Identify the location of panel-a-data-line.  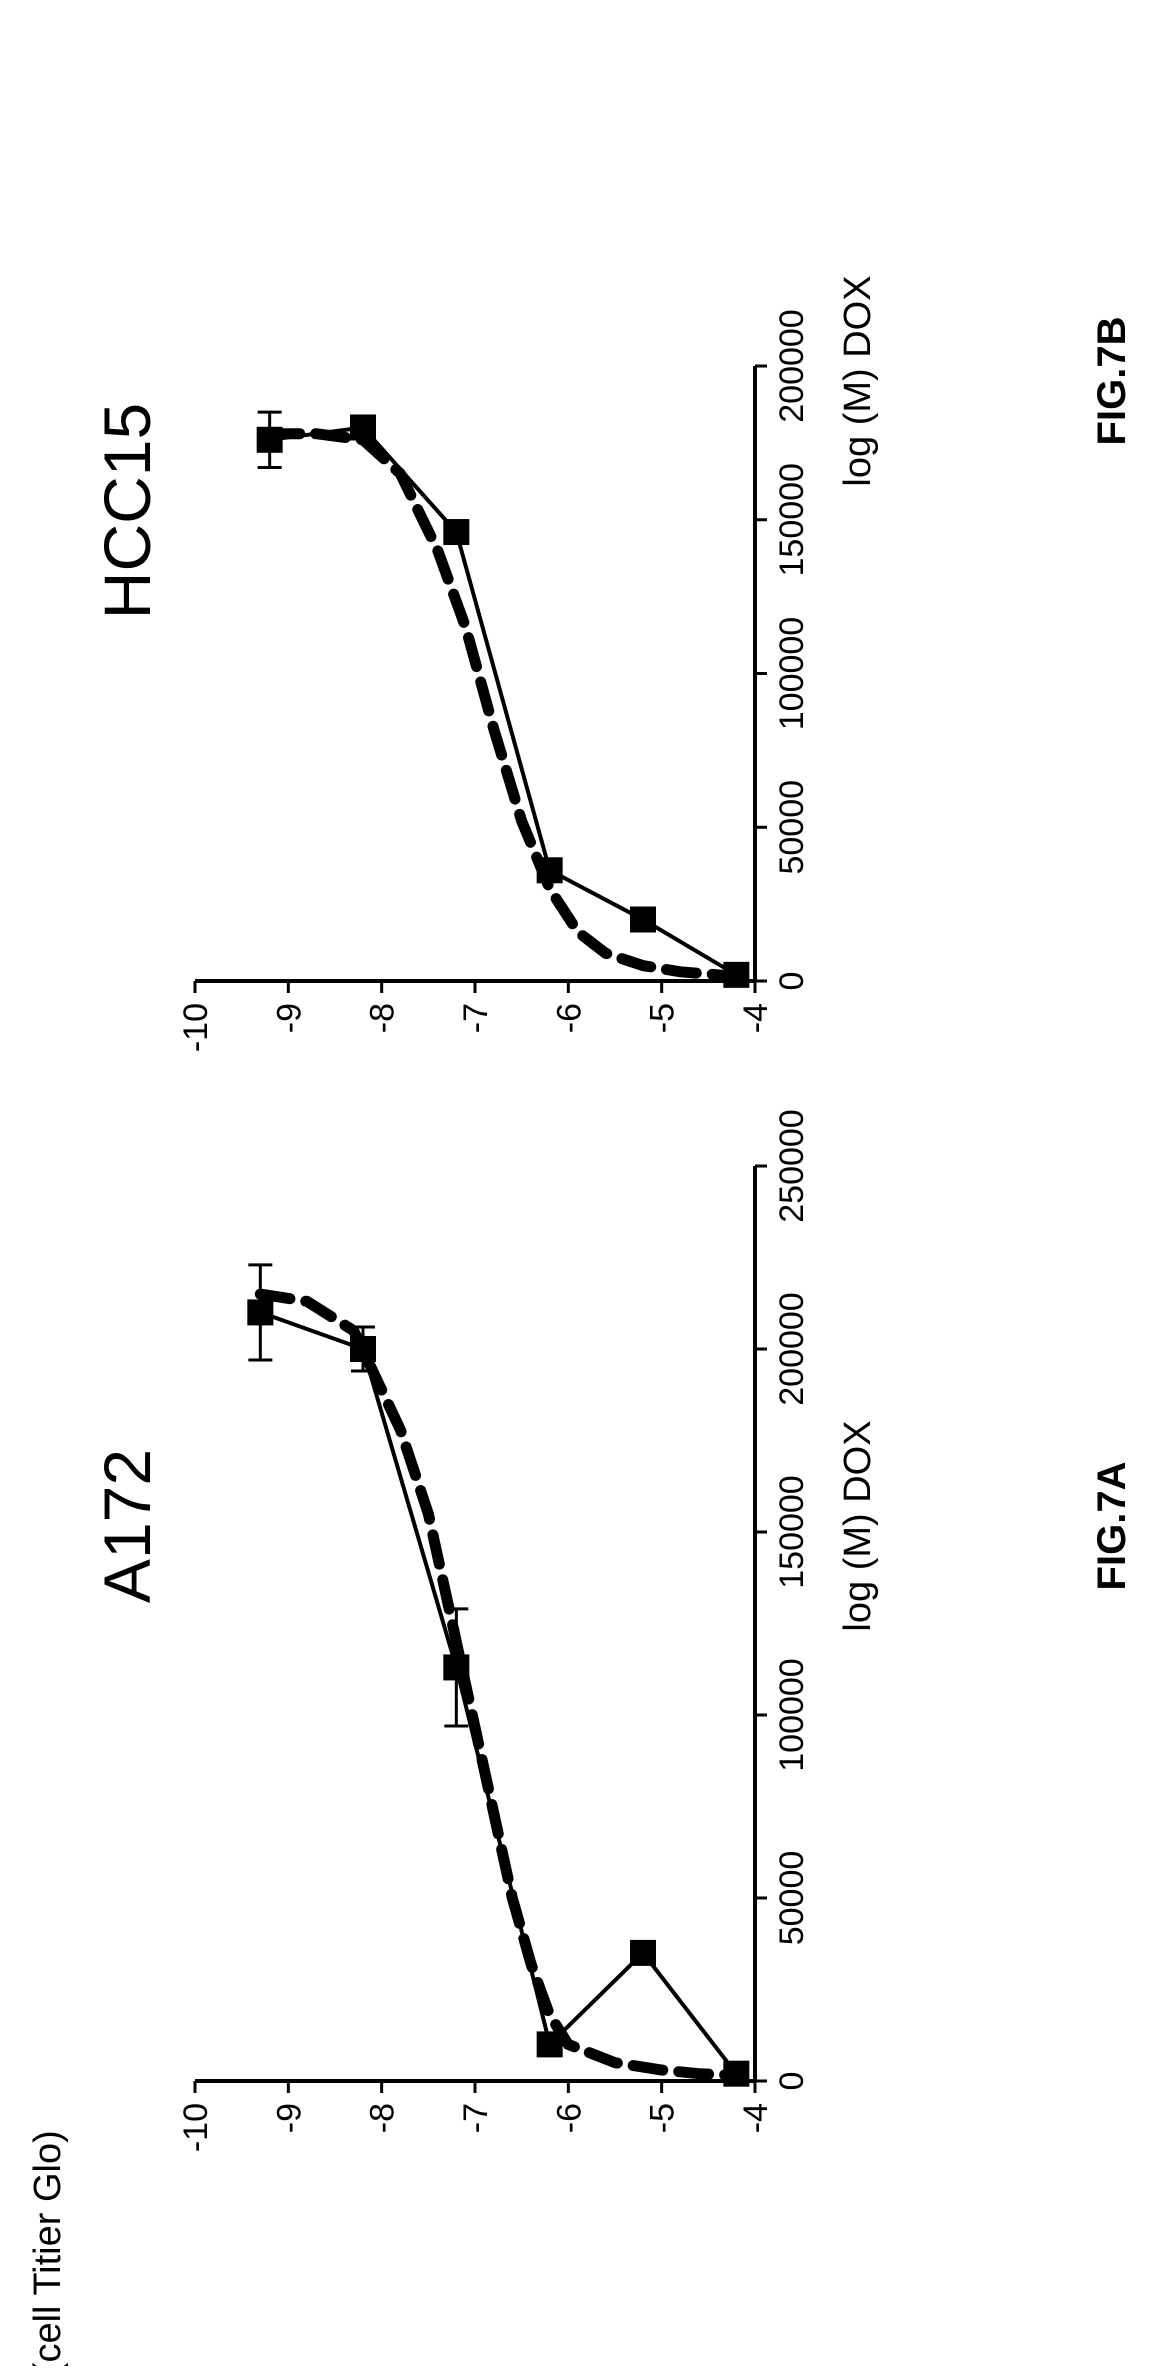
(498, 1692).